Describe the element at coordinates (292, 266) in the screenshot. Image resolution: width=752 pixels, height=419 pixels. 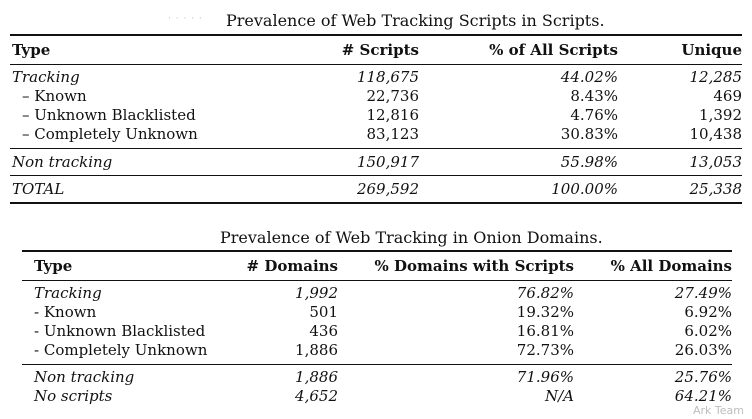
I see `table2-header-domains: # Domains` at that location.